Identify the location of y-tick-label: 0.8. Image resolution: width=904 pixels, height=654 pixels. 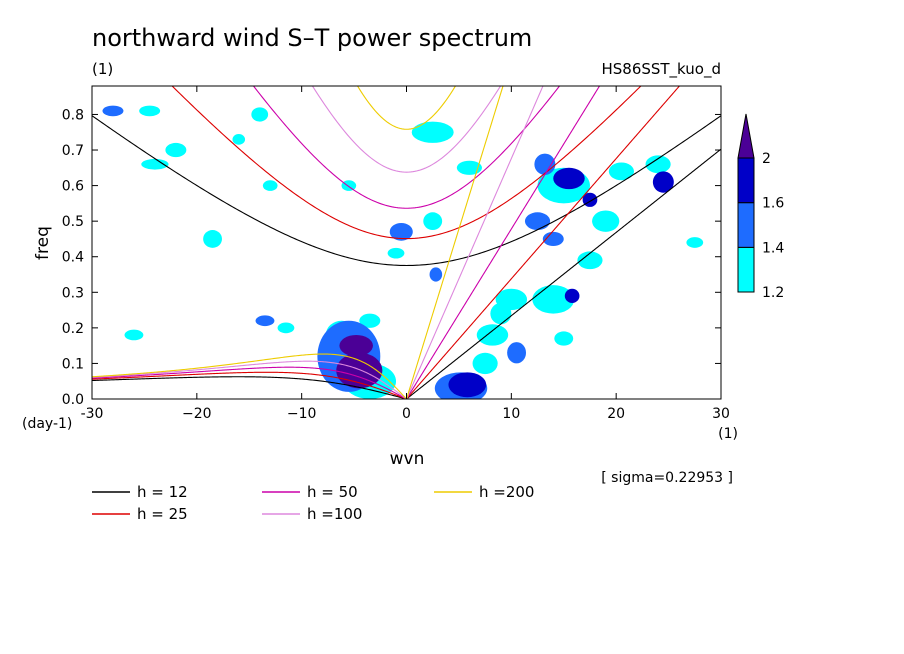
(73, 115).